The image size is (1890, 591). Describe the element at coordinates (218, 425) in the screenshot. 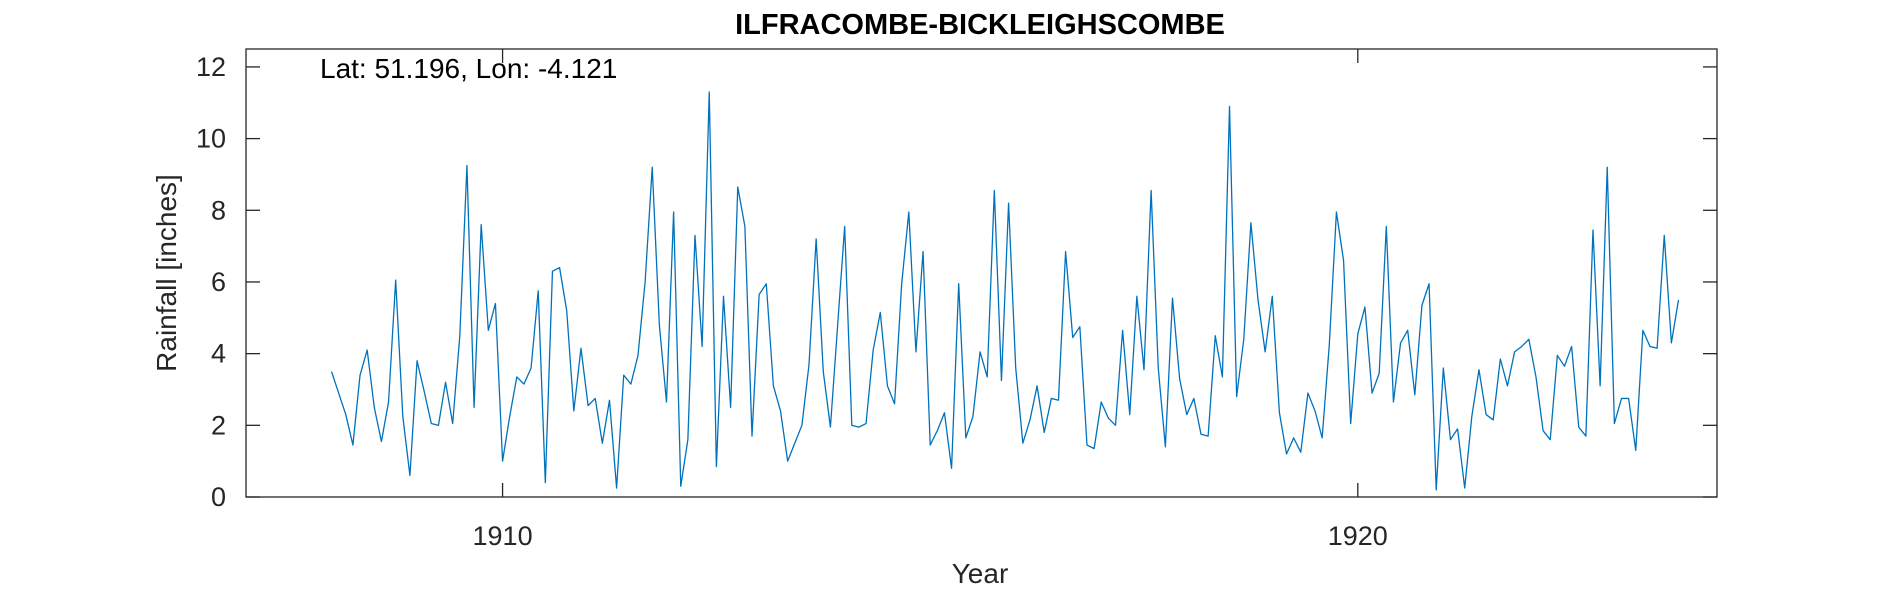

I see `y-tick-label: 2` at that location.